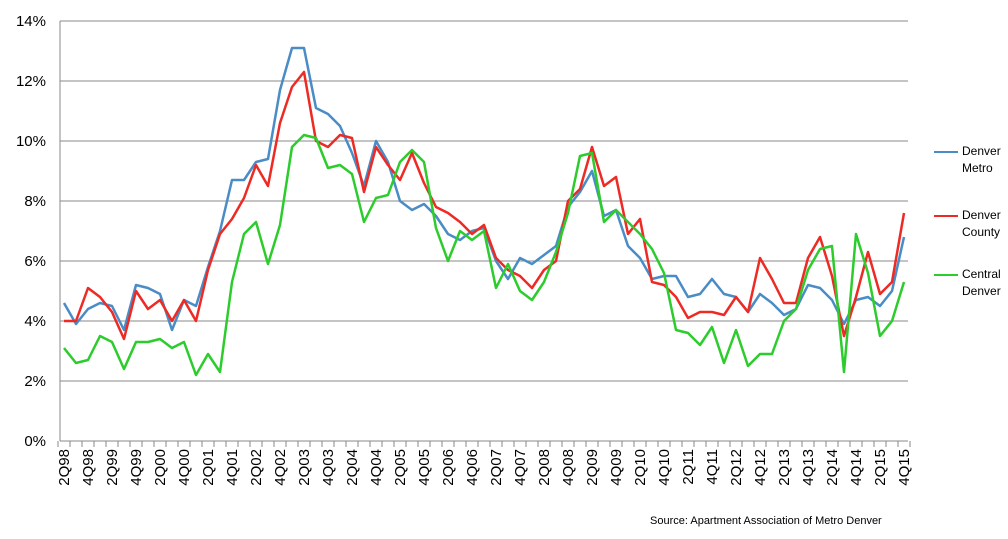 The height and width of the screenshot is (539, 1008). What do you see at coordinates (981, 159) in the screenshot?
I see `legend-label: Denver Metro` at bounding box center [981, 159].